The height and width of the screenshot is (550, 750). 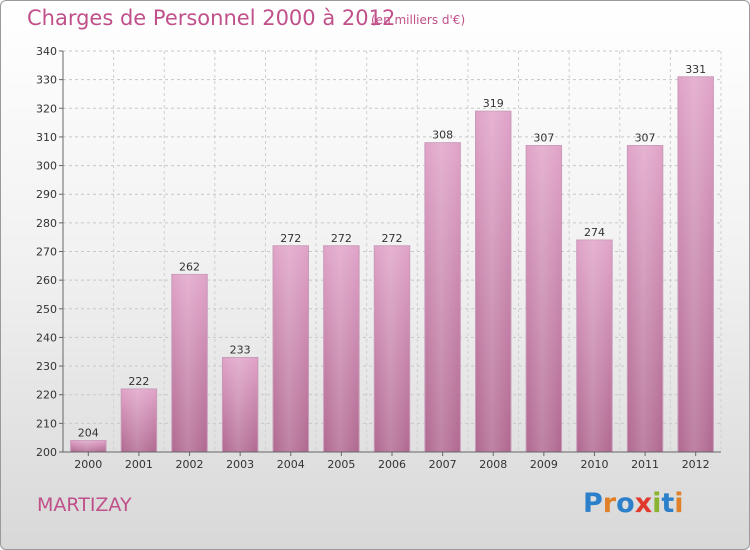 I want to click on y-tick-label: 320, so click(x=46, y=108).